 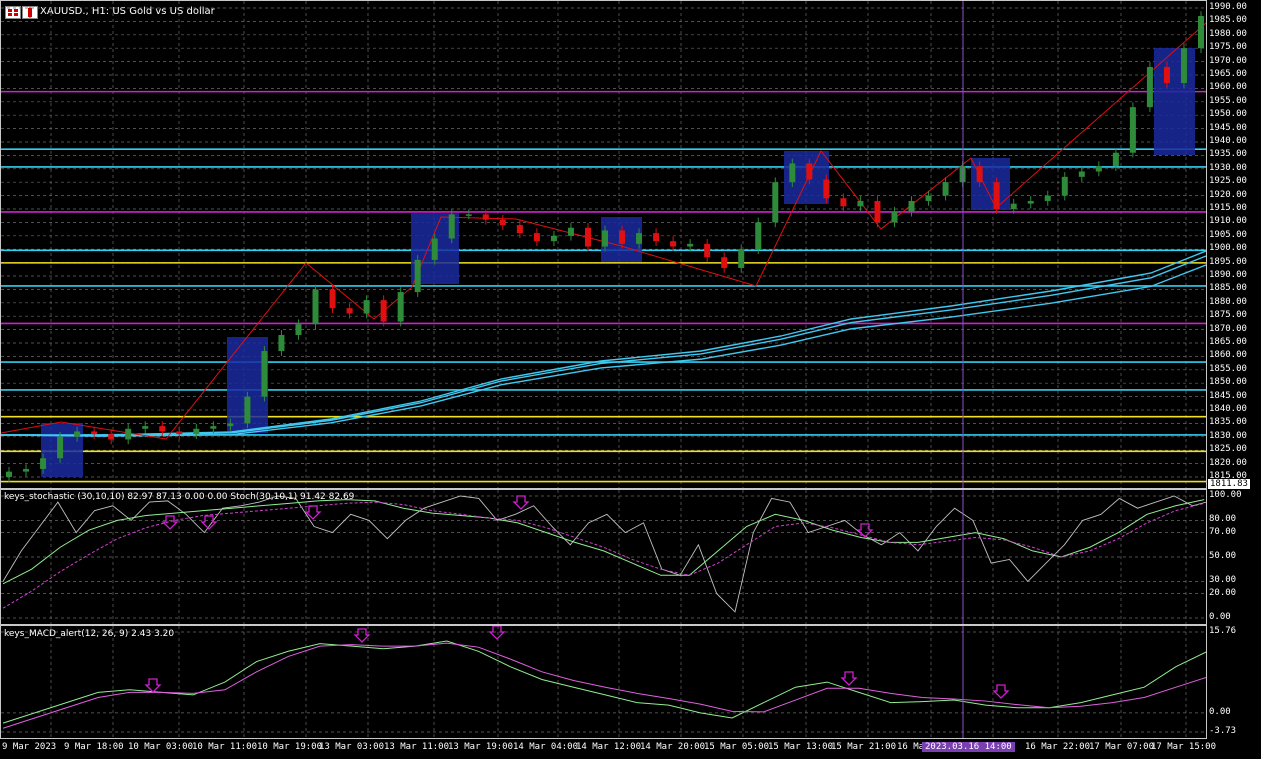 What do you see at coordinates (1228, 368) in the screenshot?
I see `price-tick-label: 1855.00` at bounding box center [1228, 368].